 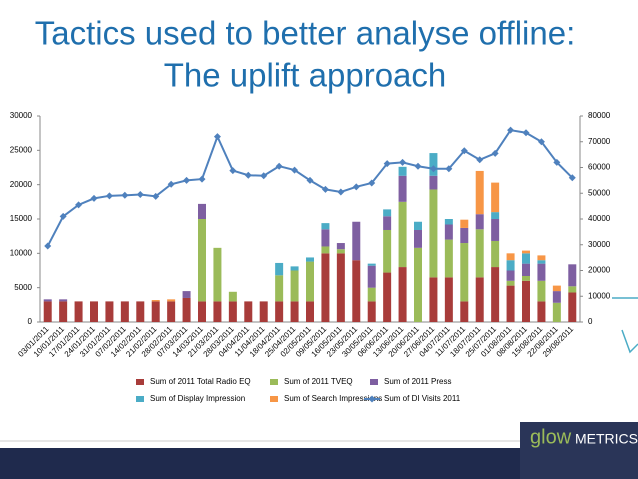 What do you see at coordinates (21, 149) in the screenshot?
I see `y-tick-label: 25000` at bounding box center [21, 149].